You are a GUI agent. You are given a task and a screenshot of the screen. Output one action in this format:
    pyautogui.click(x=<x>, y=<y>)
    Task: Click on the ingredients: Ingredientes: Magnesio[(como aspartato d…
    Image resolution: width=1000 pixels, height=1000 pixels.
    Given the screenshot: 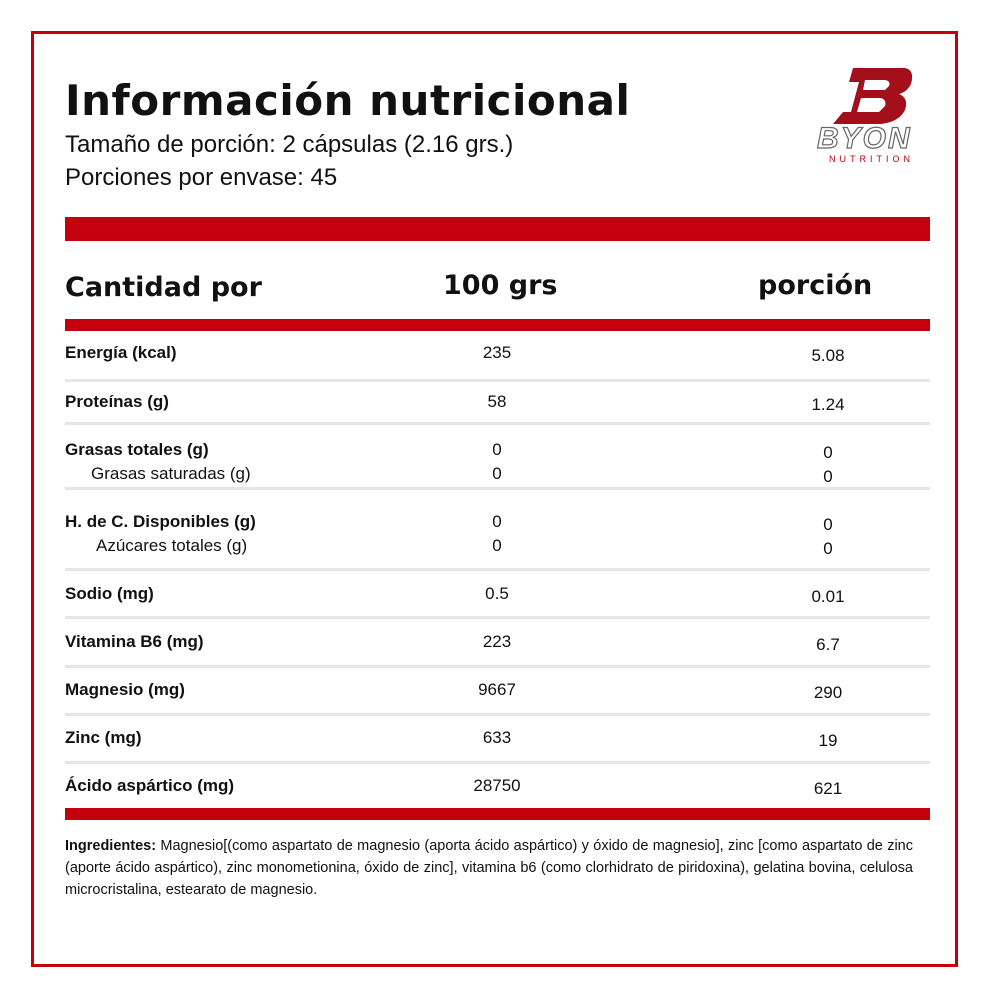 What is the action you would take?
    pyautogui.click(x=489, y=868)
    